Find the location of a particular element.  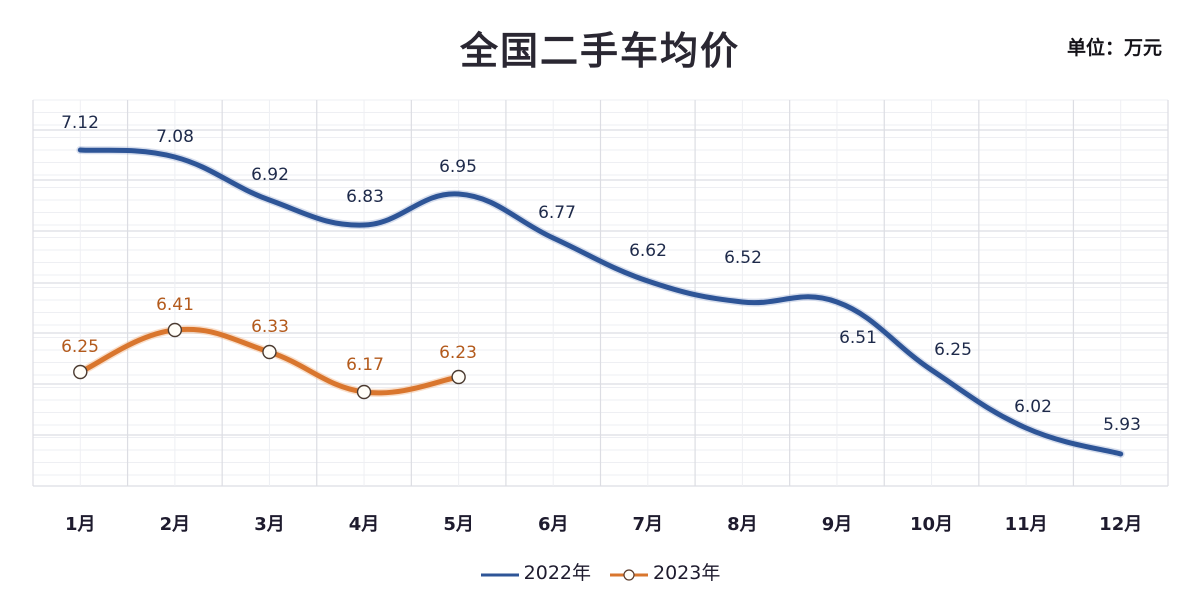

x-axis-label: 5月 is located at coordinates (458, 524).